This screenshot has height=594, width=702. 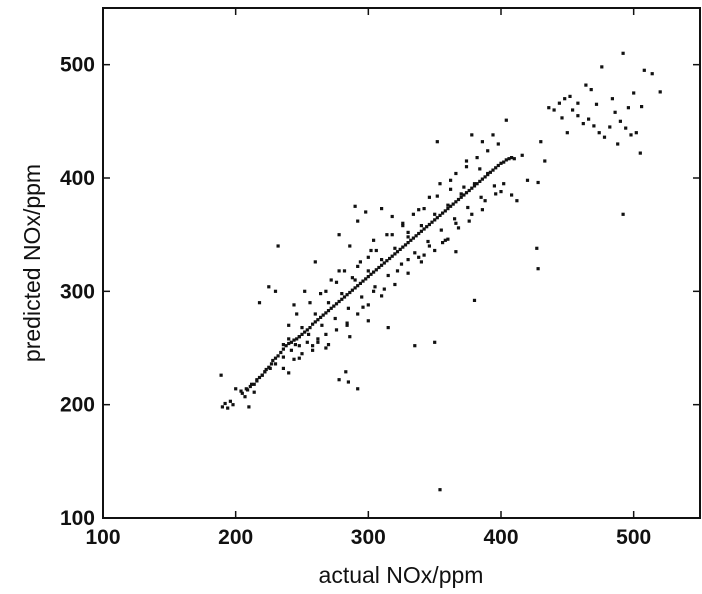 I want to click on x-tick-label: 300, so click(x=368, y=537).